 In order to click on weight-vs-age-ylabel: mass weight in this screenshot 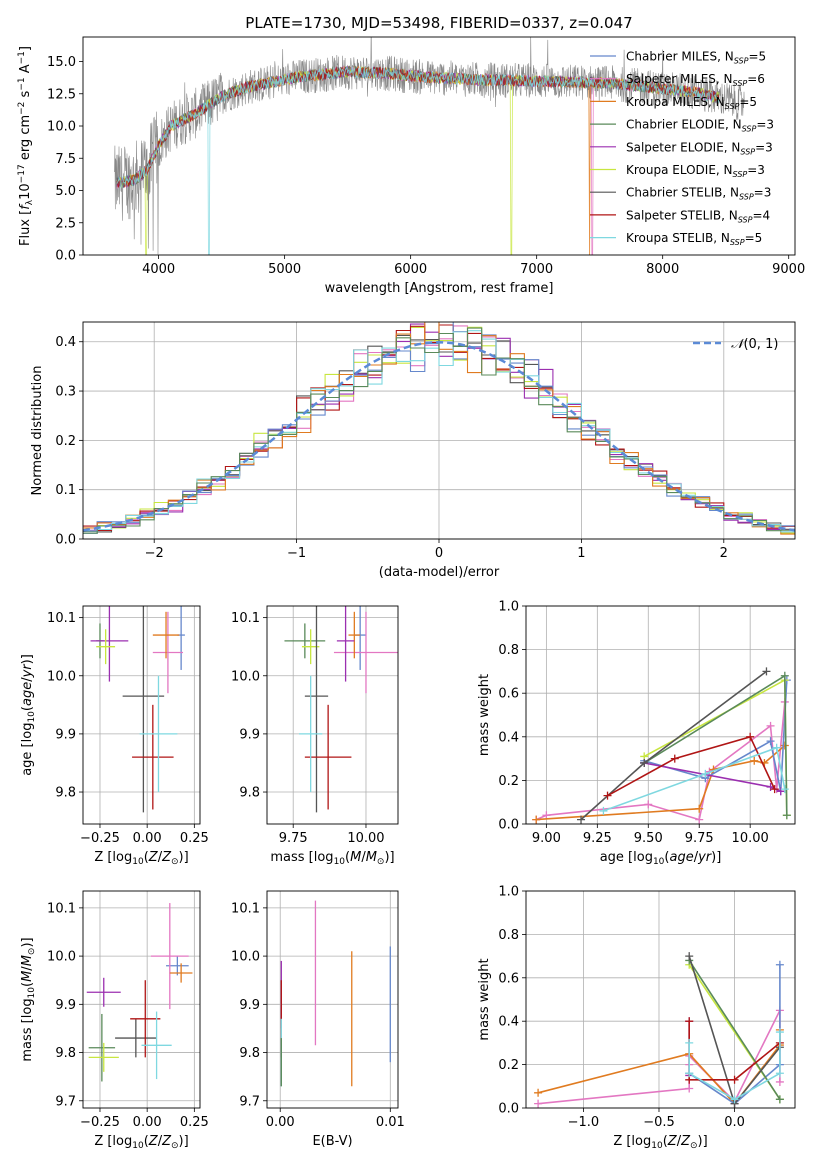, I will do `click(484, 715)`.